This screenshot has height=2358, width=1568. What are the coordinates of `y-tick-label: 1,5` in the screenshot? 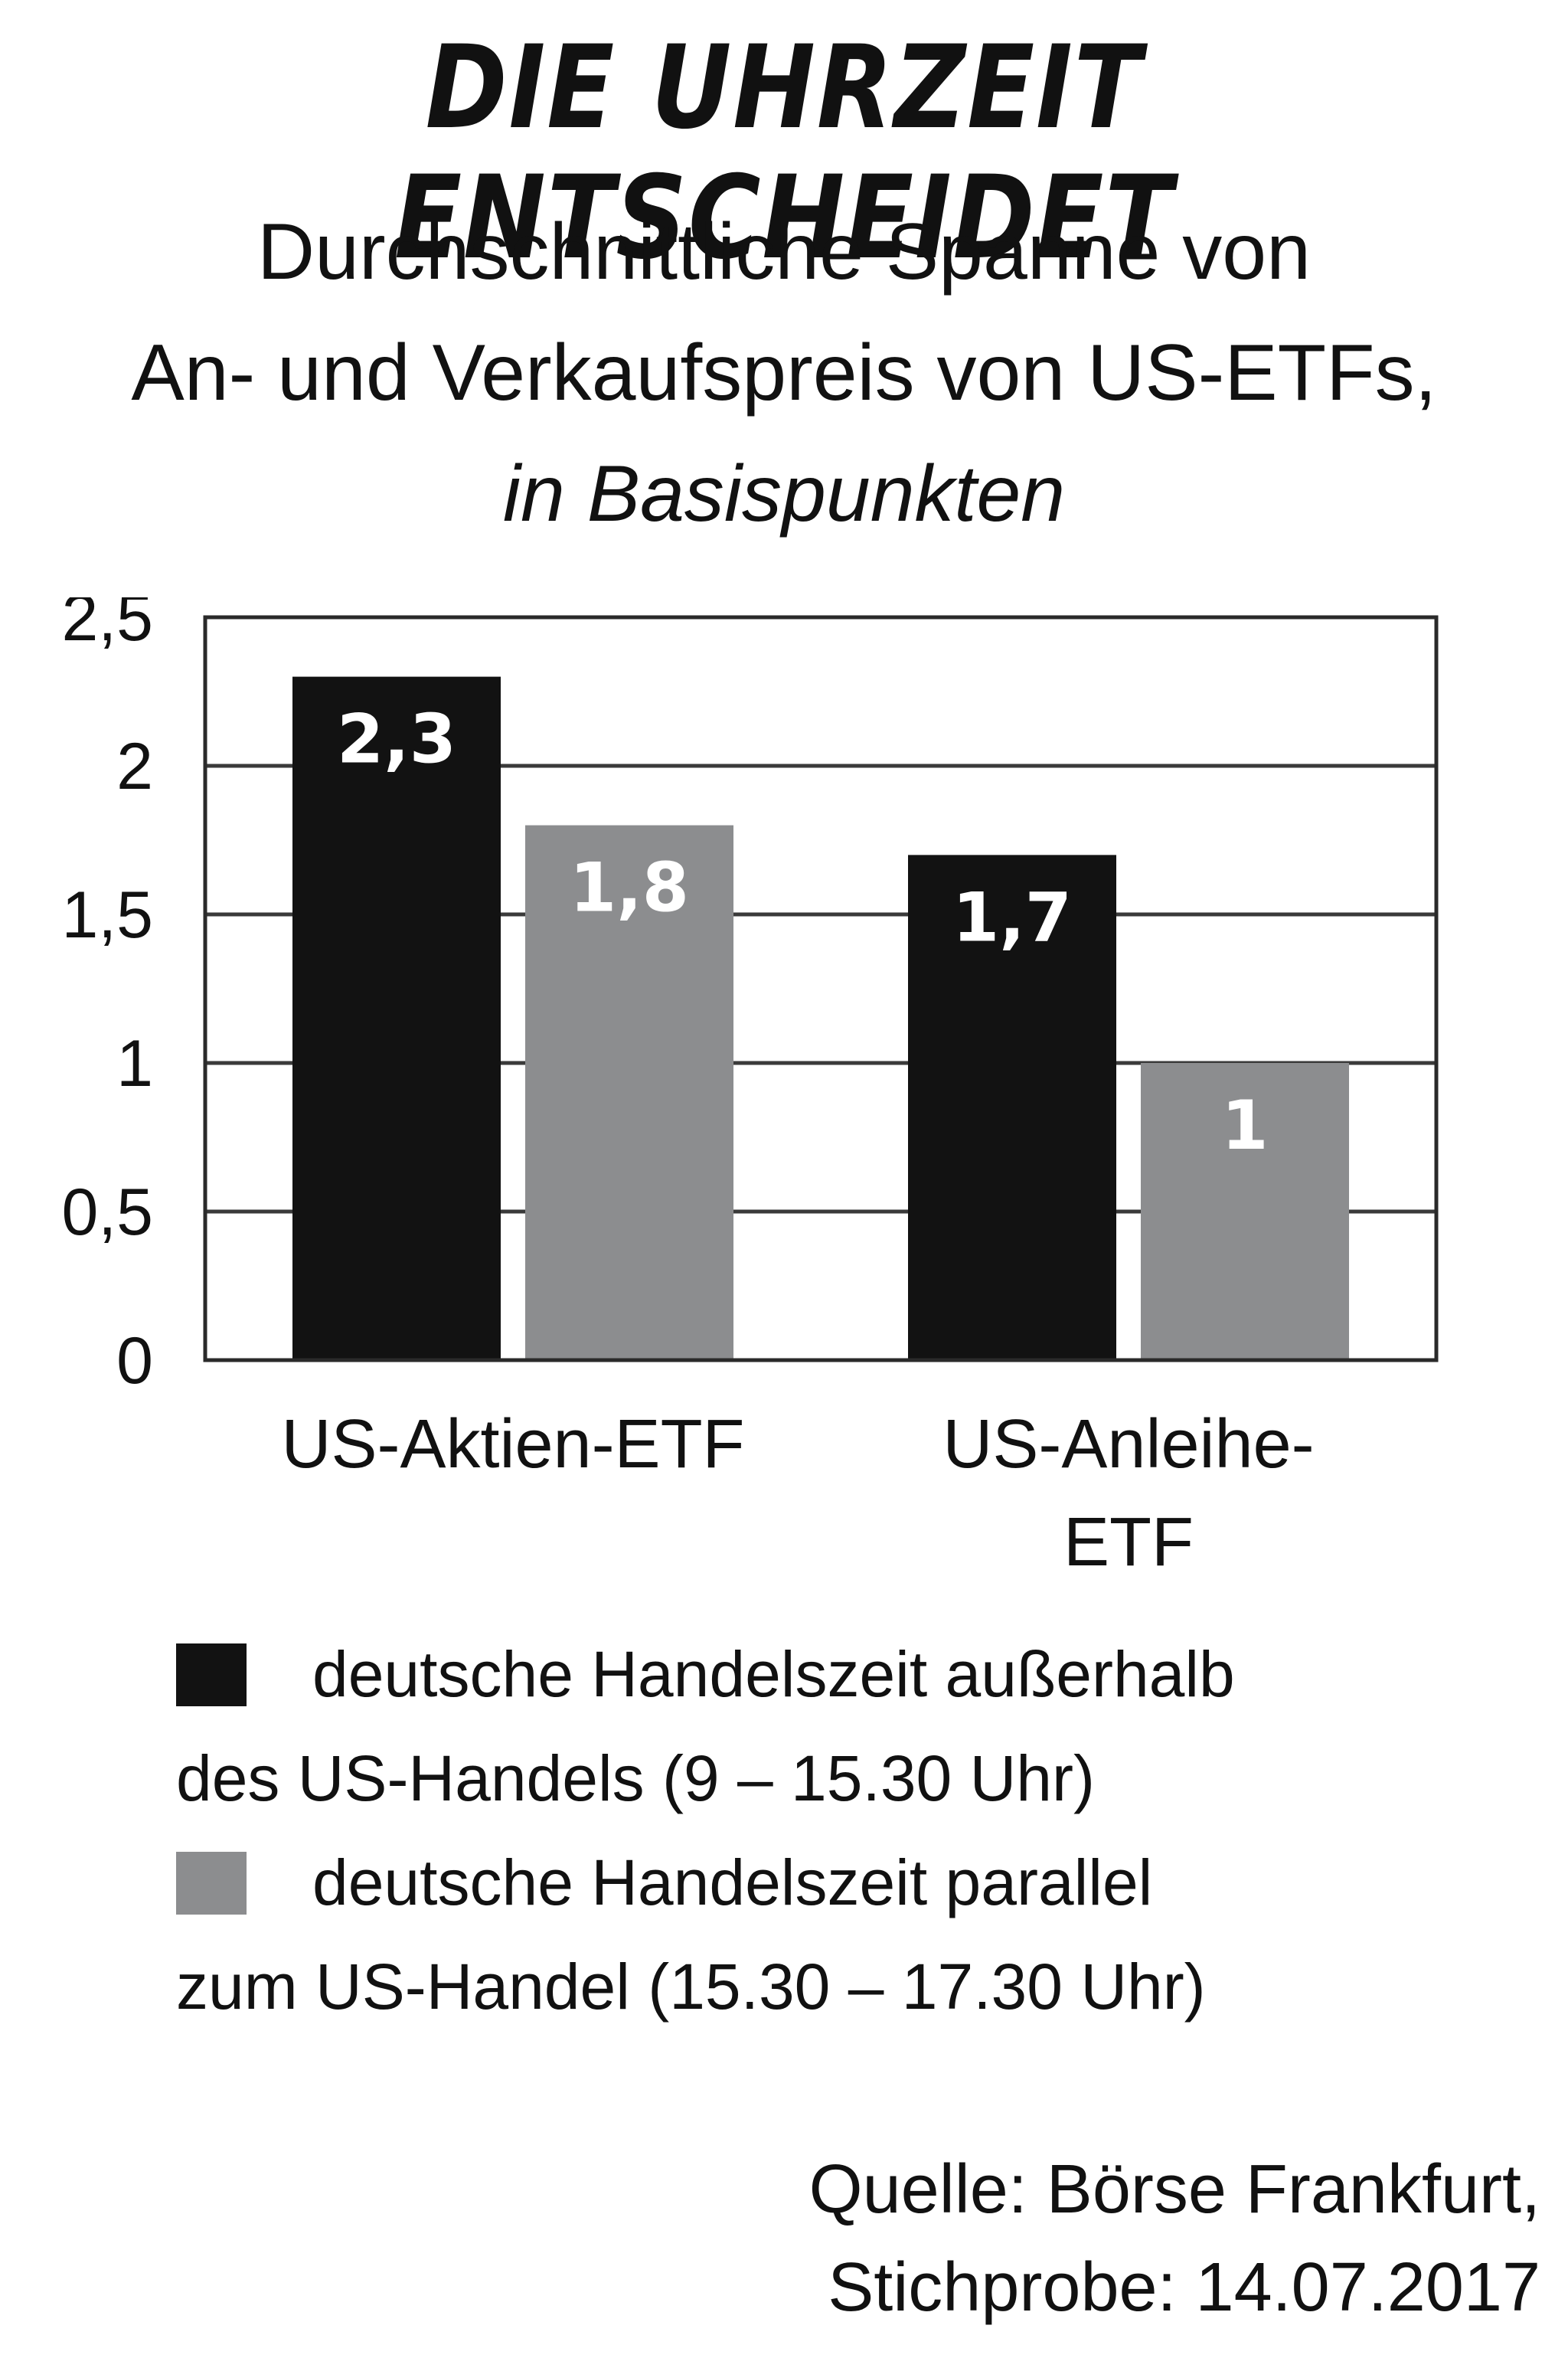 It's located at (107, 915).